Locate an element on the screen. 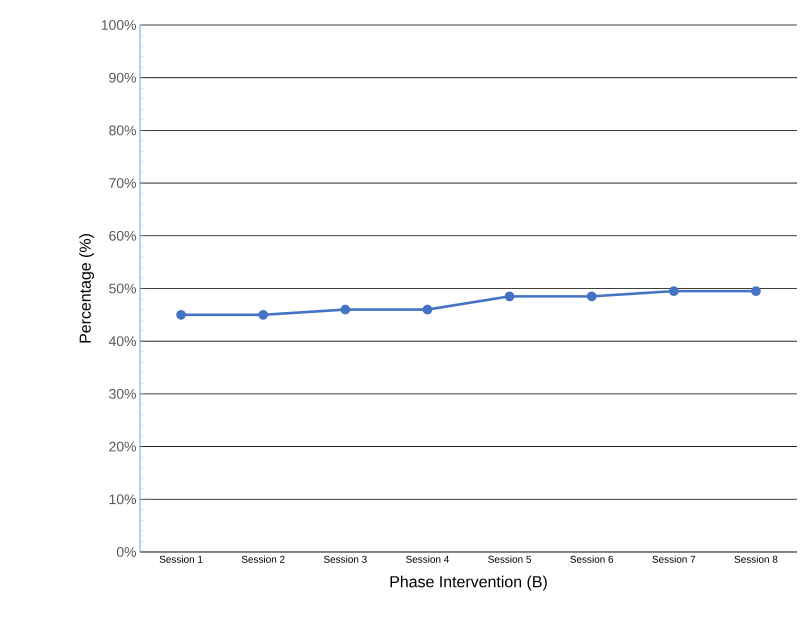 The image size is (800, 643). y-tick-label: 30% is located at coordinates (122, 393).